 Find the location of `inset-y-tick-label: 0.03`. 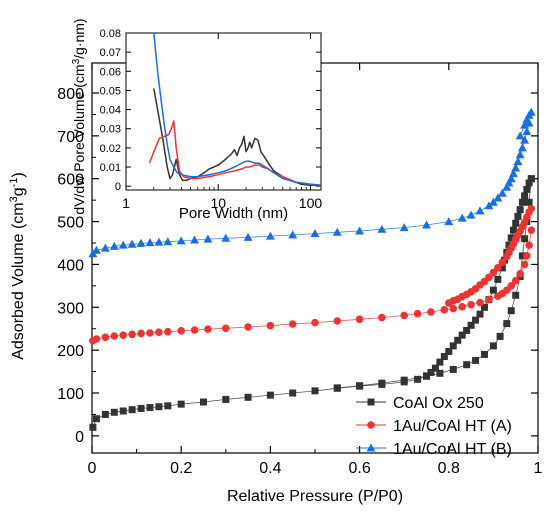

inset-y-tick-label: 0.03 is located at coordinates (110, 130).